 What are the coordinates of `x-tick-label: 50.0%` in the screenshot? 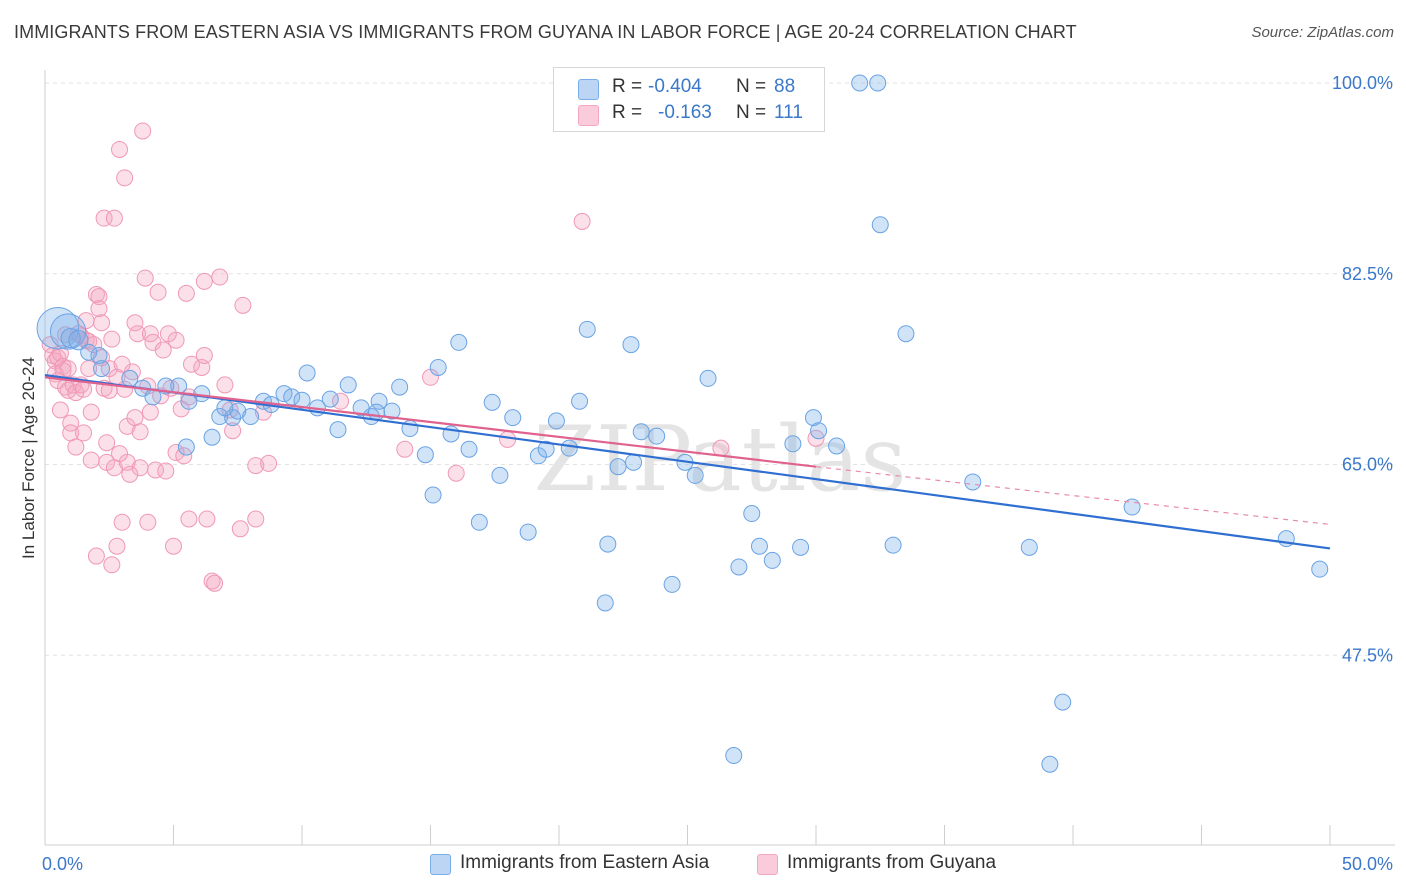 It's located at (1367, 864).